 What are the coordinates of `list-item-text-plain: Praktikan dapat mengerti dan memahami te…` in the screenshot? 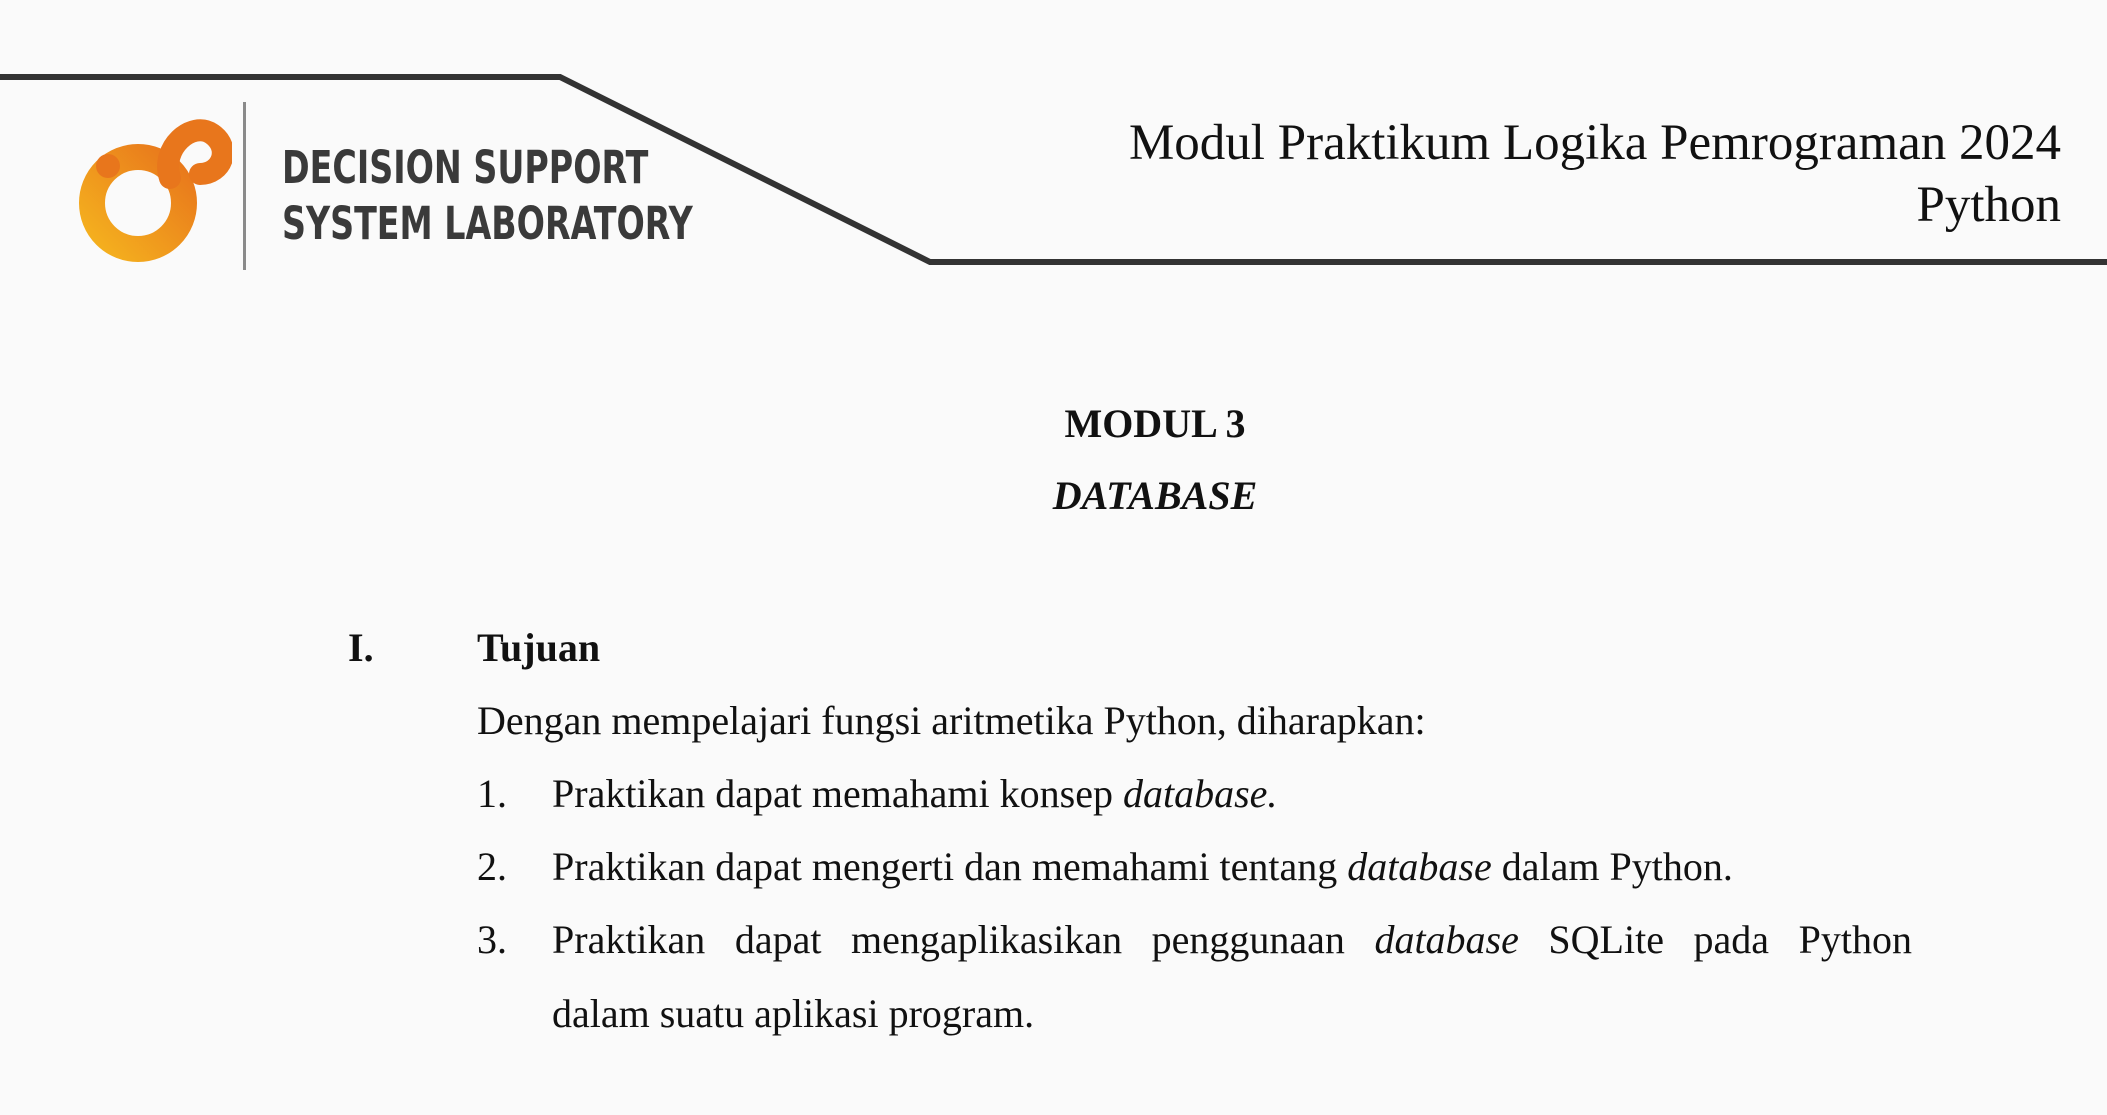 It's located at (950, 866).